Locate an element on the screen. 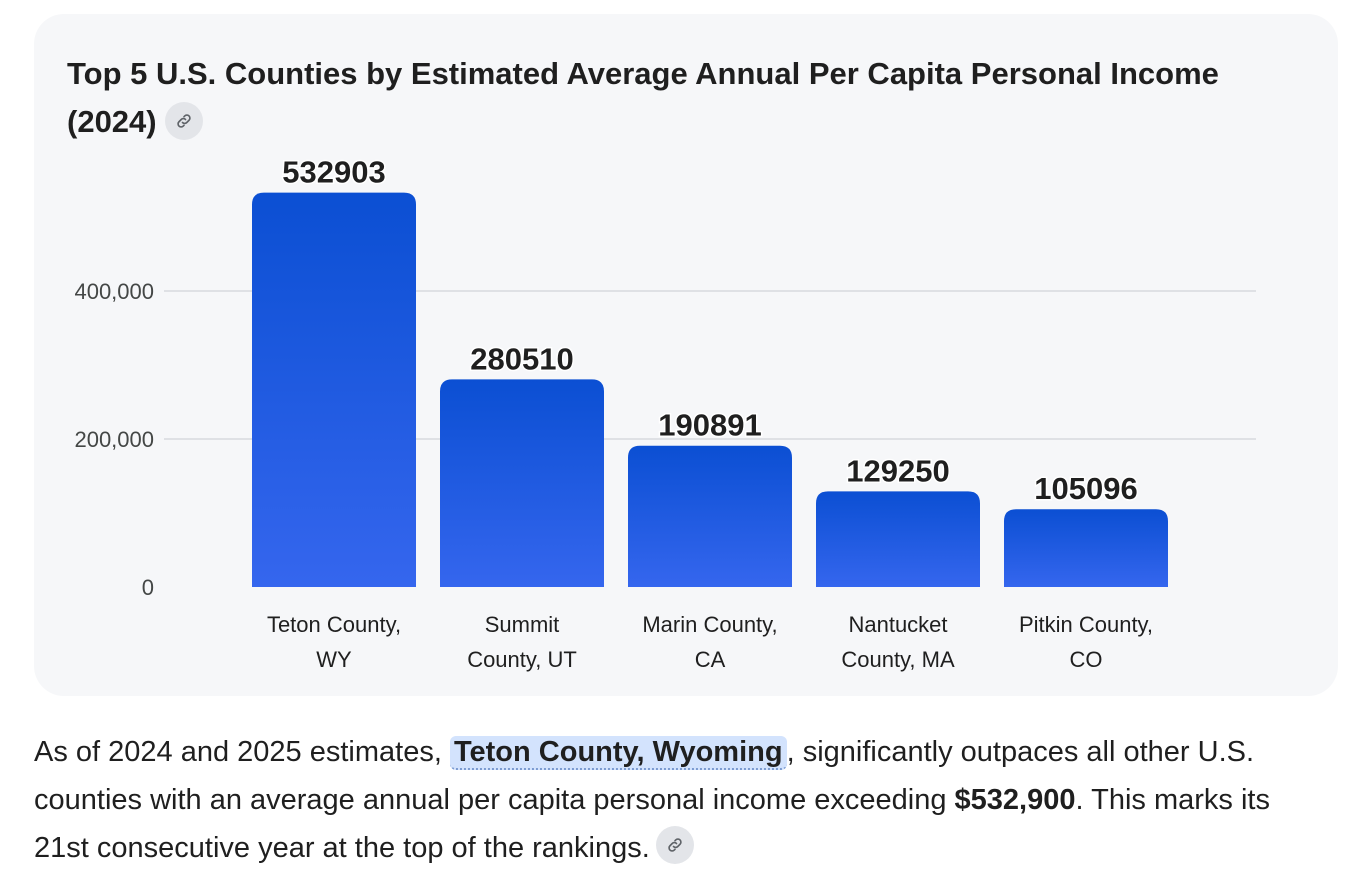  x-tick-label: Nantucket County, MA is located at coordinates (898, 642).